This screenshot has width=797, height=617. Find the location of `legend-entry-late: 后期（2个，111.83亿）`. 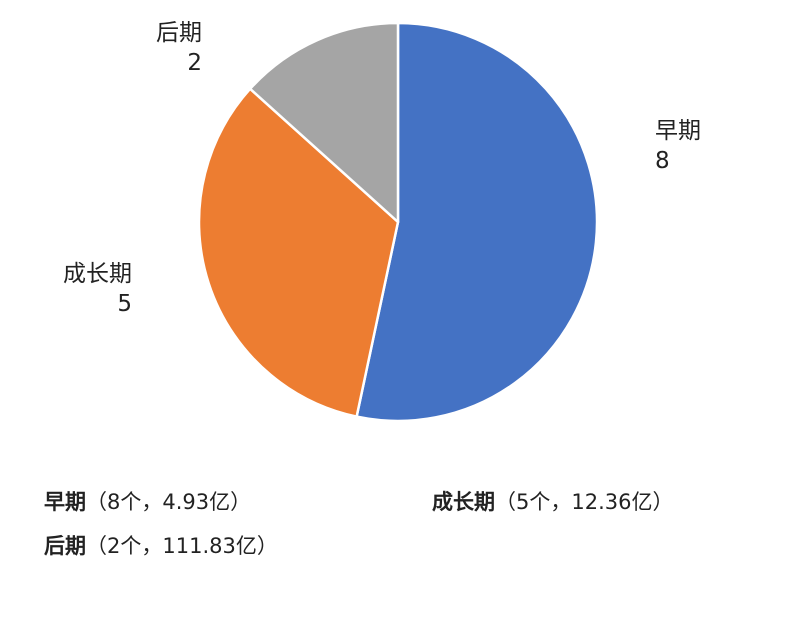

legend-entry-late: 后期（2个，111.83亿） is located at coordinates (161, 546).